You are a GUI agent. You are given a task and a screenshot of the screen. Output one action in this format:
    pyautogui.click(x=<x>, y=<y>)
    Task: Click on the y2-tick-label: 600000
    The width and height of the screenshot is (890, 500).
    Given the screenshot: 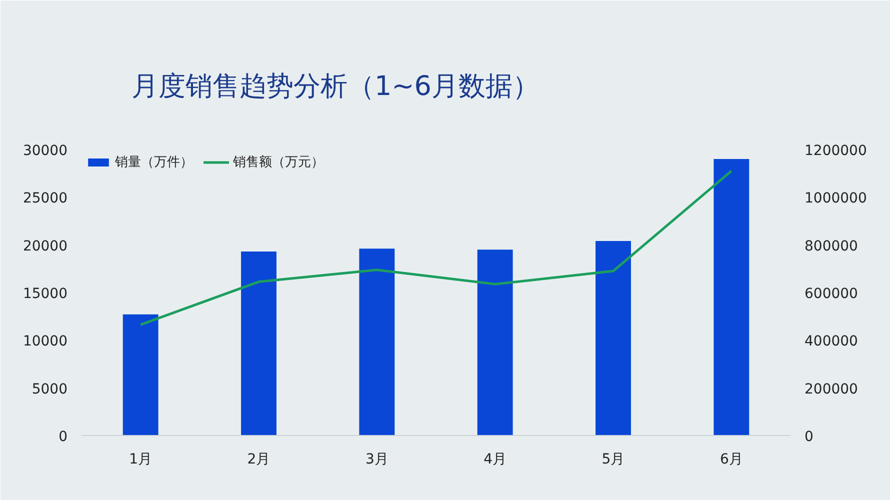 What is the action you would take?
    pyautogui.click(x=831, y=294)
    